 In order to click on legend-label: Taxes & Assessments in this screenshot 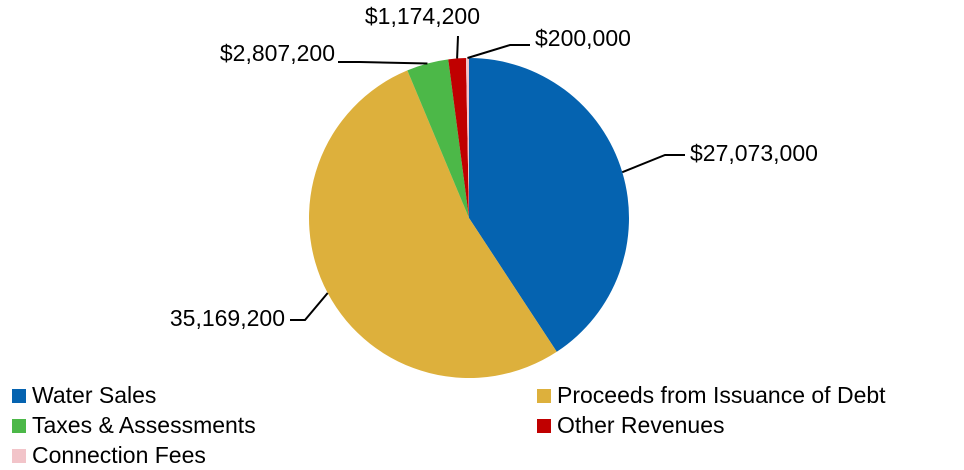, I will do `click(144, 425)`.